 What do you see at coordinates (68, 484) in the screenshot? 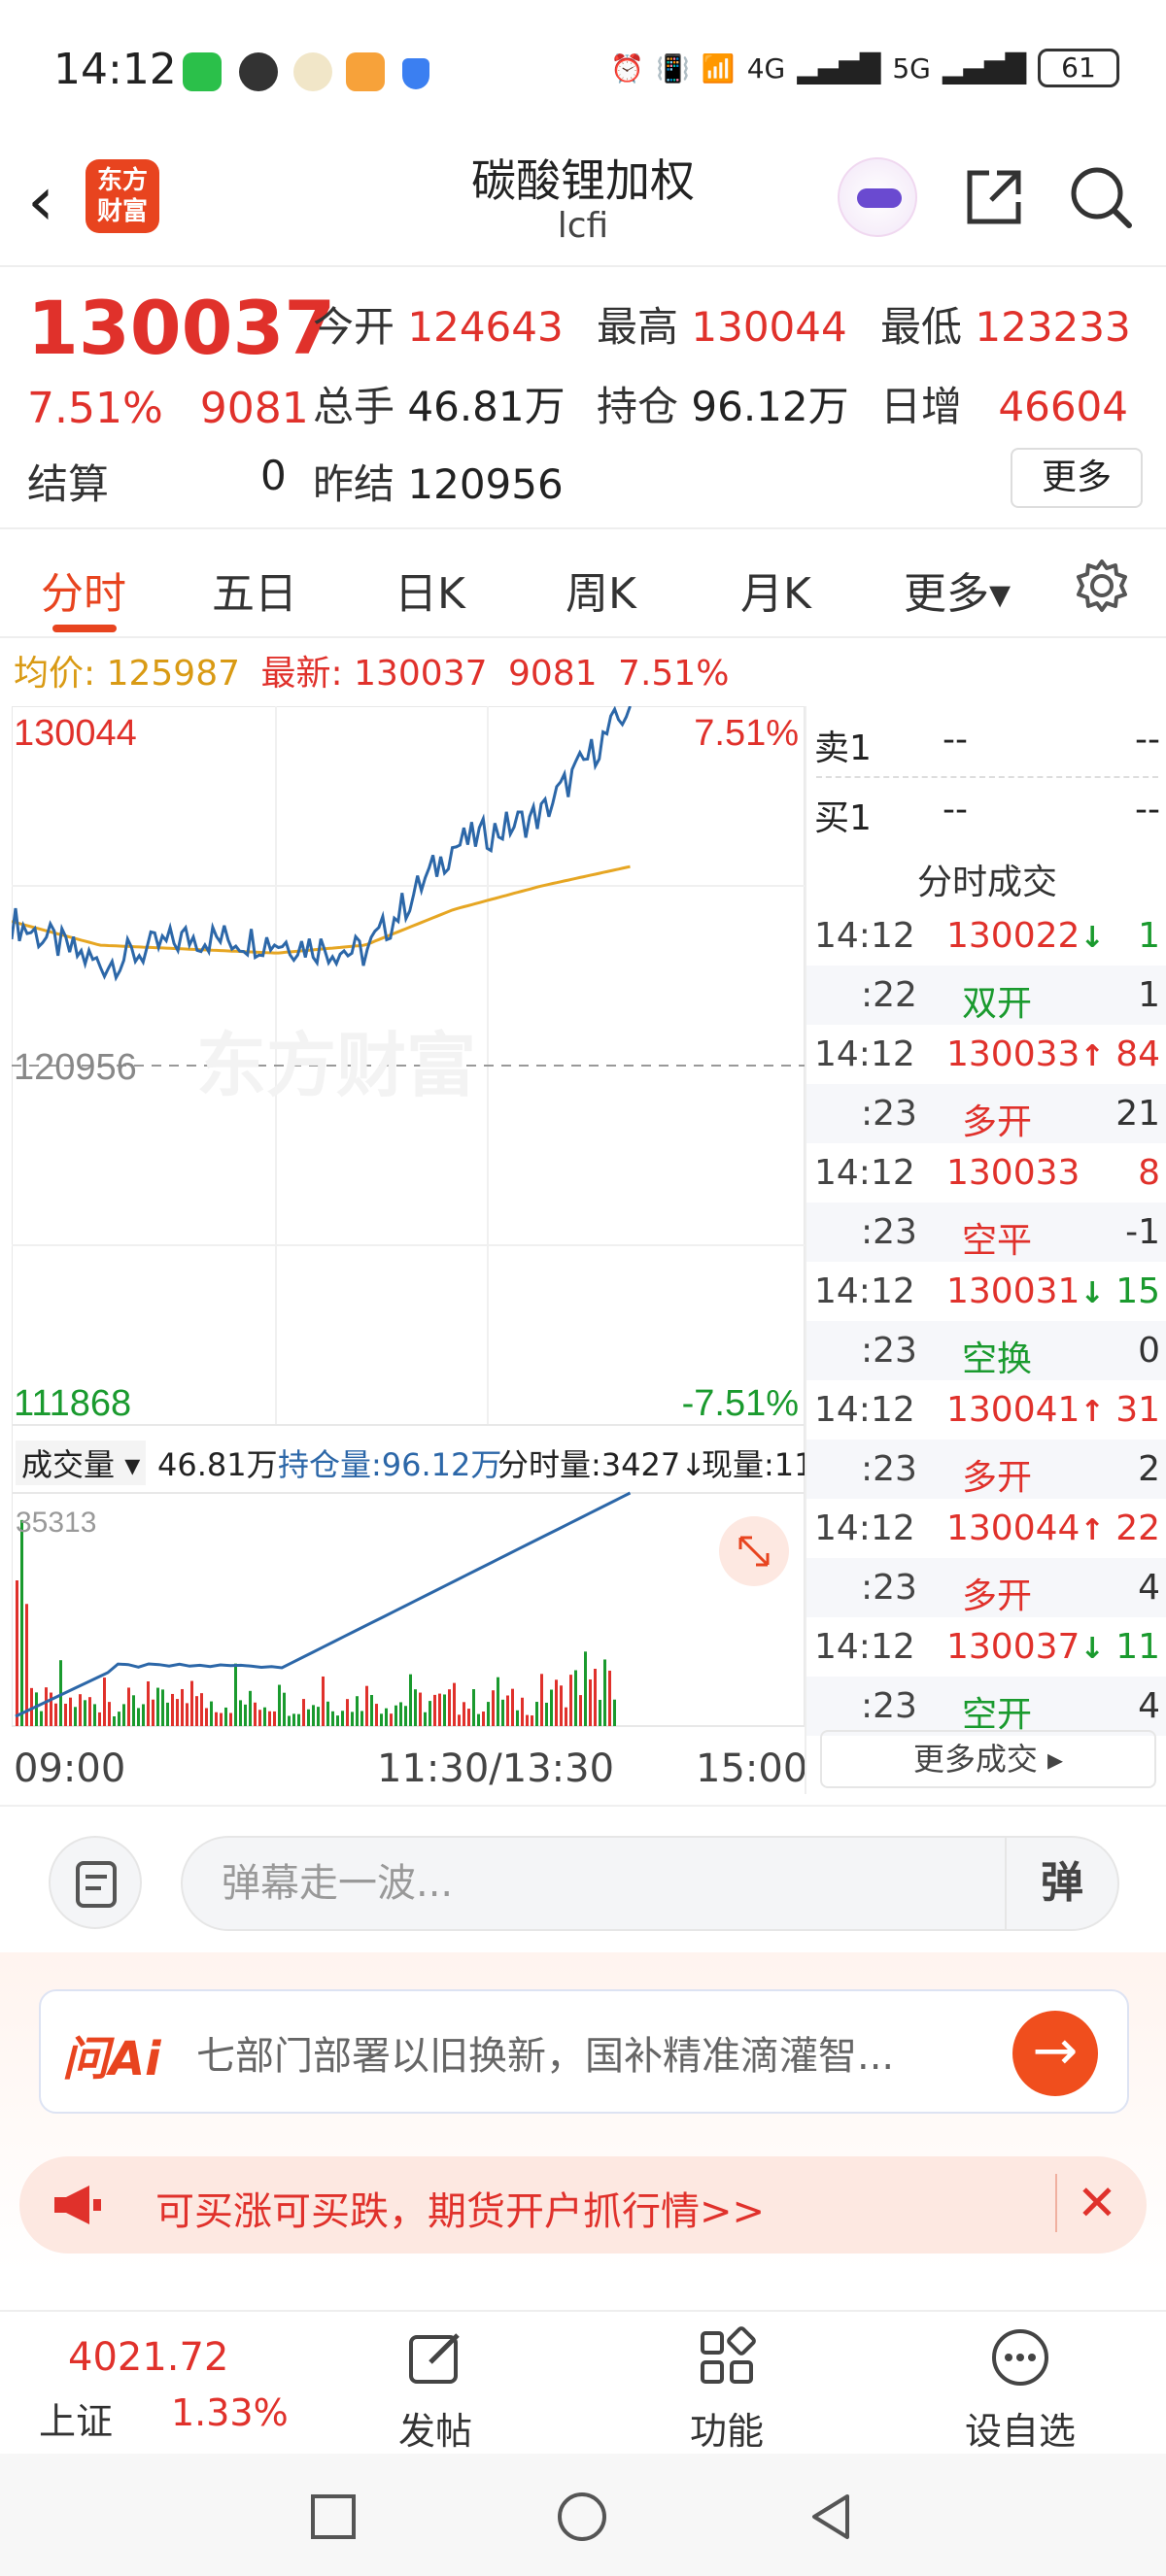
I see `settle-label: 结算` at bounding box center [68, 484].